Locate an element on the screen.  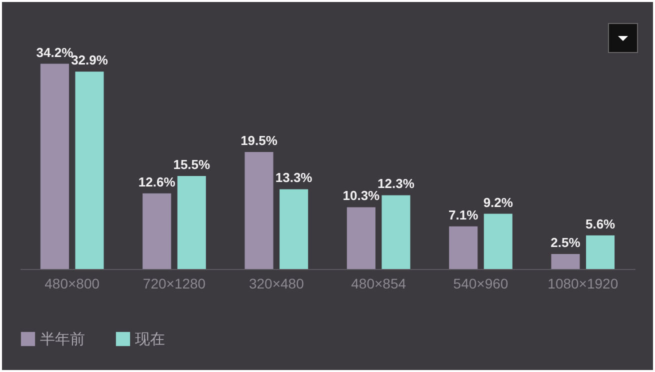
data-label: 12.6% is located at coordinates (157, 182).